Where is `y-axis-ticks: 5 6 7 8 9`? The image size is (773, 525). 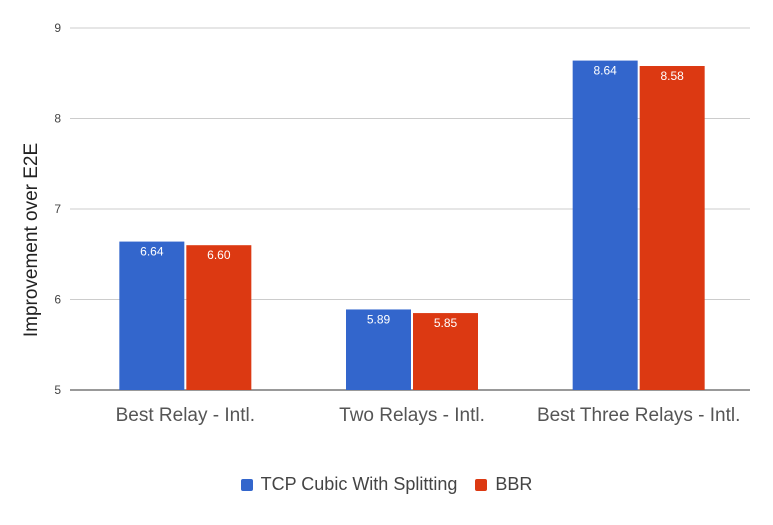 y-axis-ticks: 5 6 7 8 9 is located at coordinates (57, 209).